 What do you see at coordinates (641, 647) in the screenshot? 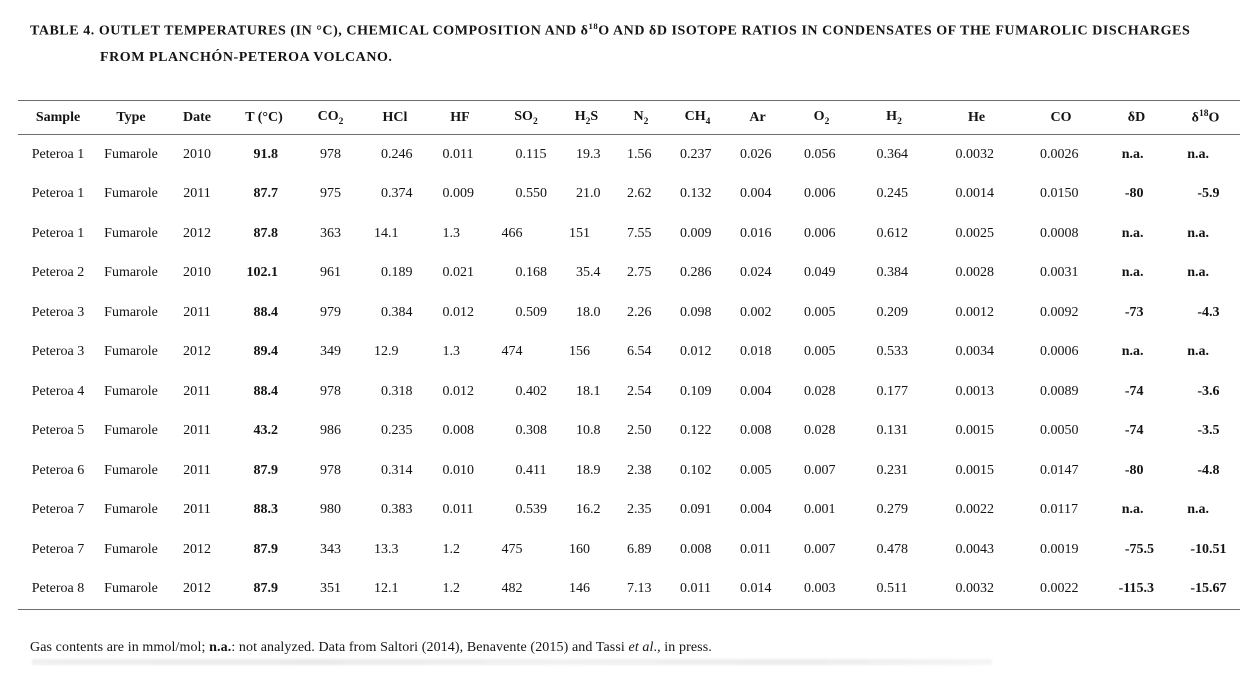
I see `footnote-text: et al` at bounding box center [641, 647].